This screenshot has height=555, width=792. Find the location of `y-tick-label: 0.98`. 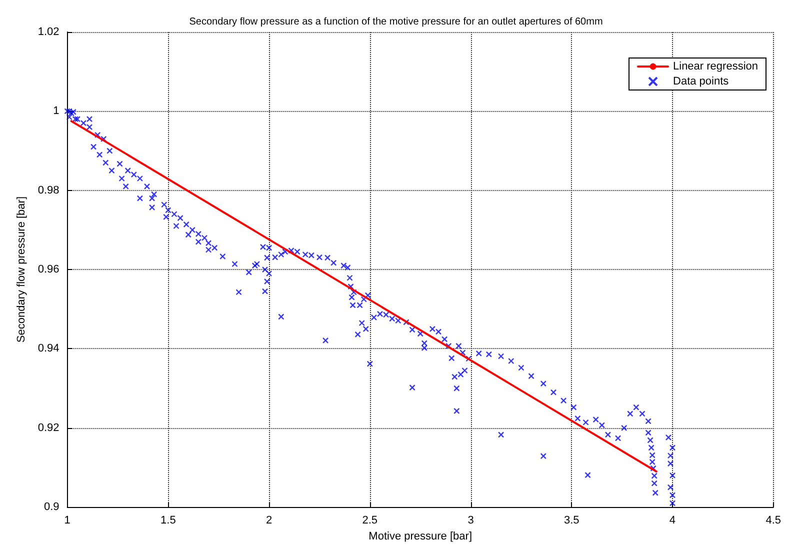

y-tick-label: 0.98 is located at coordinates (49, 190).